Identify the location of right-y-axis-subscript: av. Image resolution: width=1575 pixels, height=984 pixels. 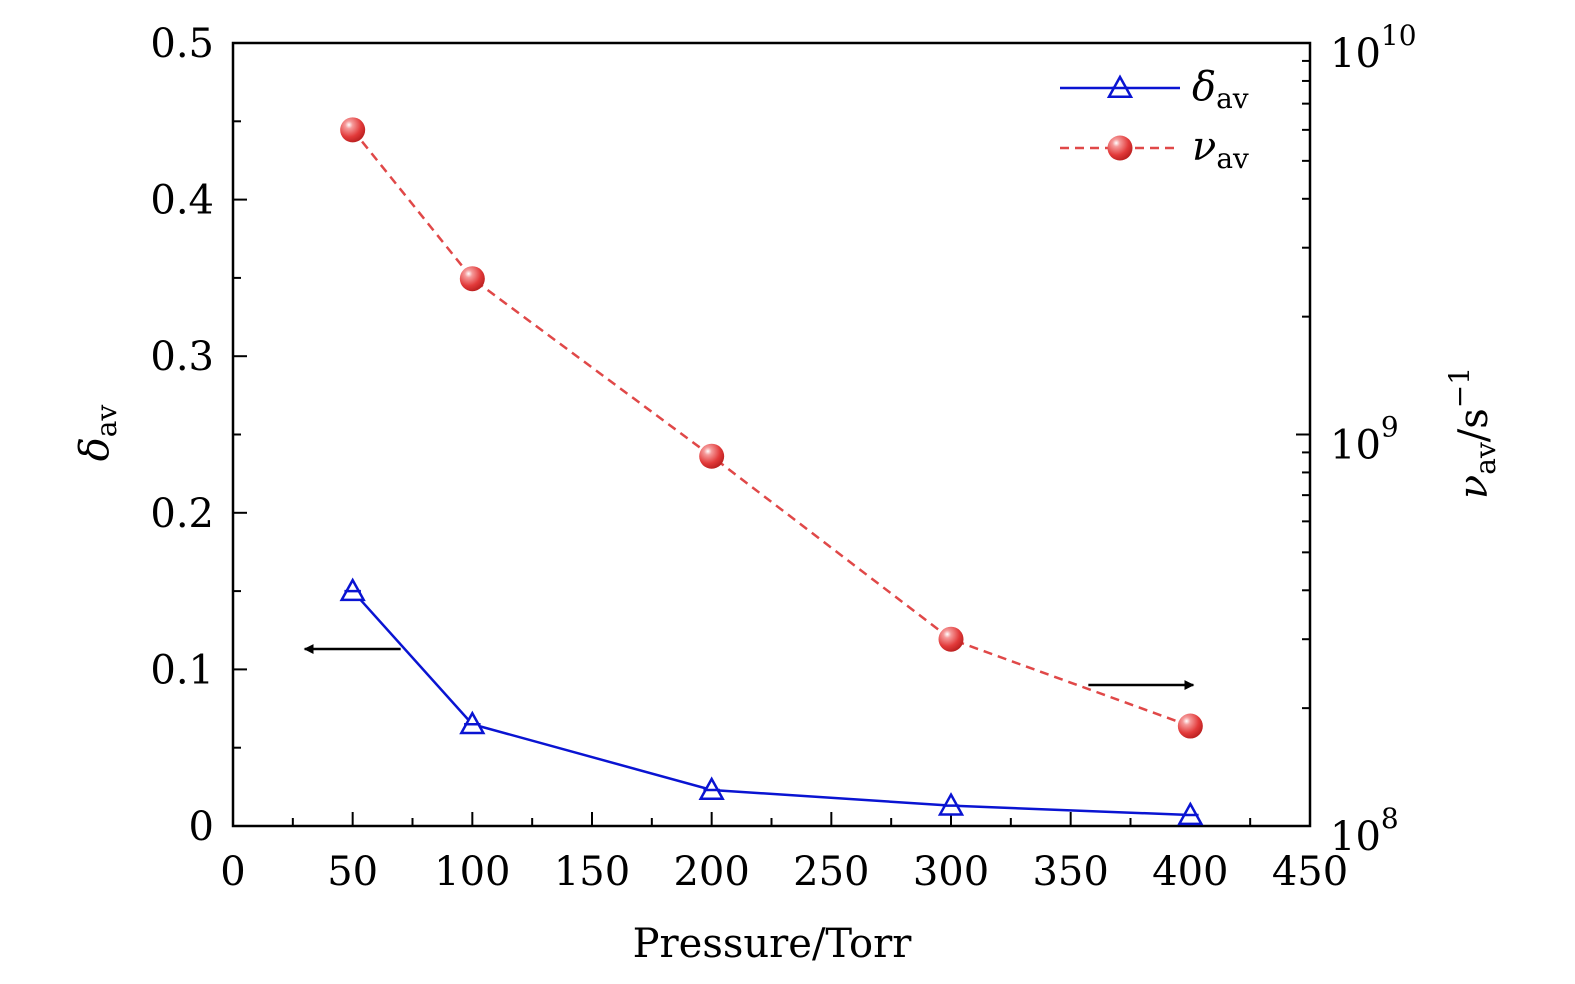
(1485, 458).